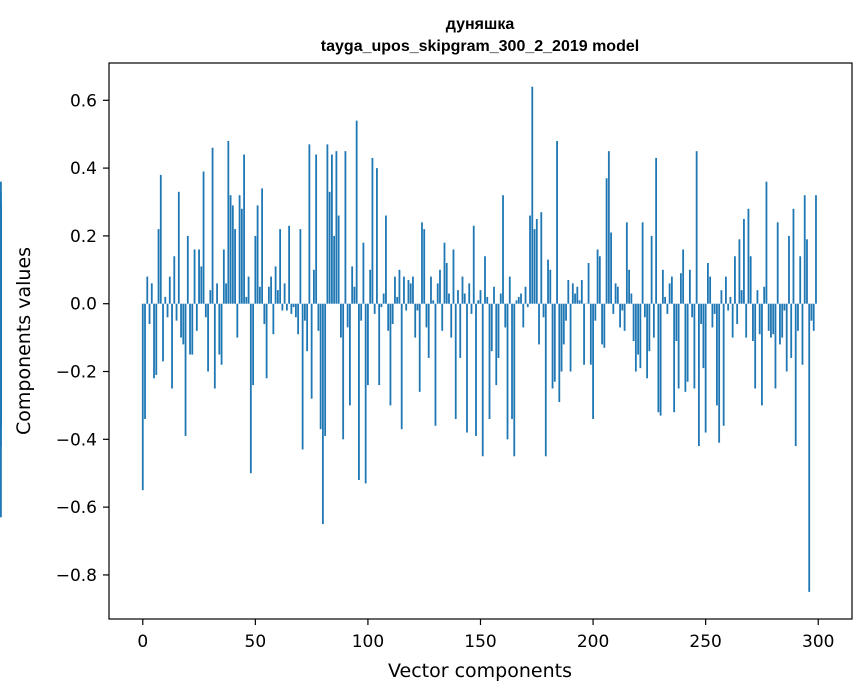 The width and height of the screenshot is (867, 696). Describe the element at coordinates (480, 24) in the screenshot. I see `chart-title: дуняшка` at that location.